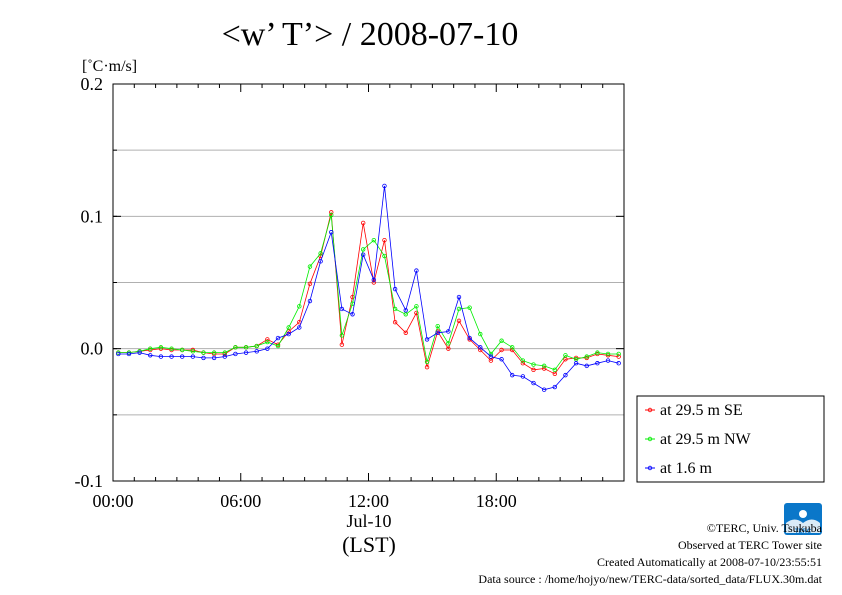 This screenshot has height=595, width=842. Describe the element at coordinates (92, 84) in the screenshot. I see `y-tick-label: 0.2` at that location.